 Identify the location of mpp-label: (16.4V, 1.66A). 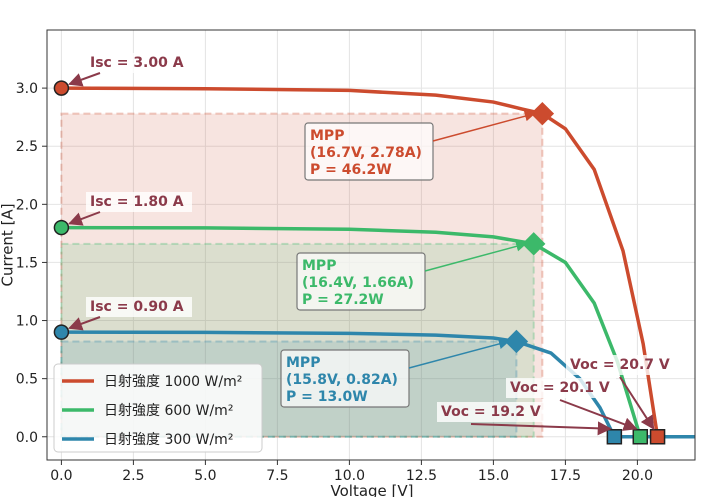
(358, 283).